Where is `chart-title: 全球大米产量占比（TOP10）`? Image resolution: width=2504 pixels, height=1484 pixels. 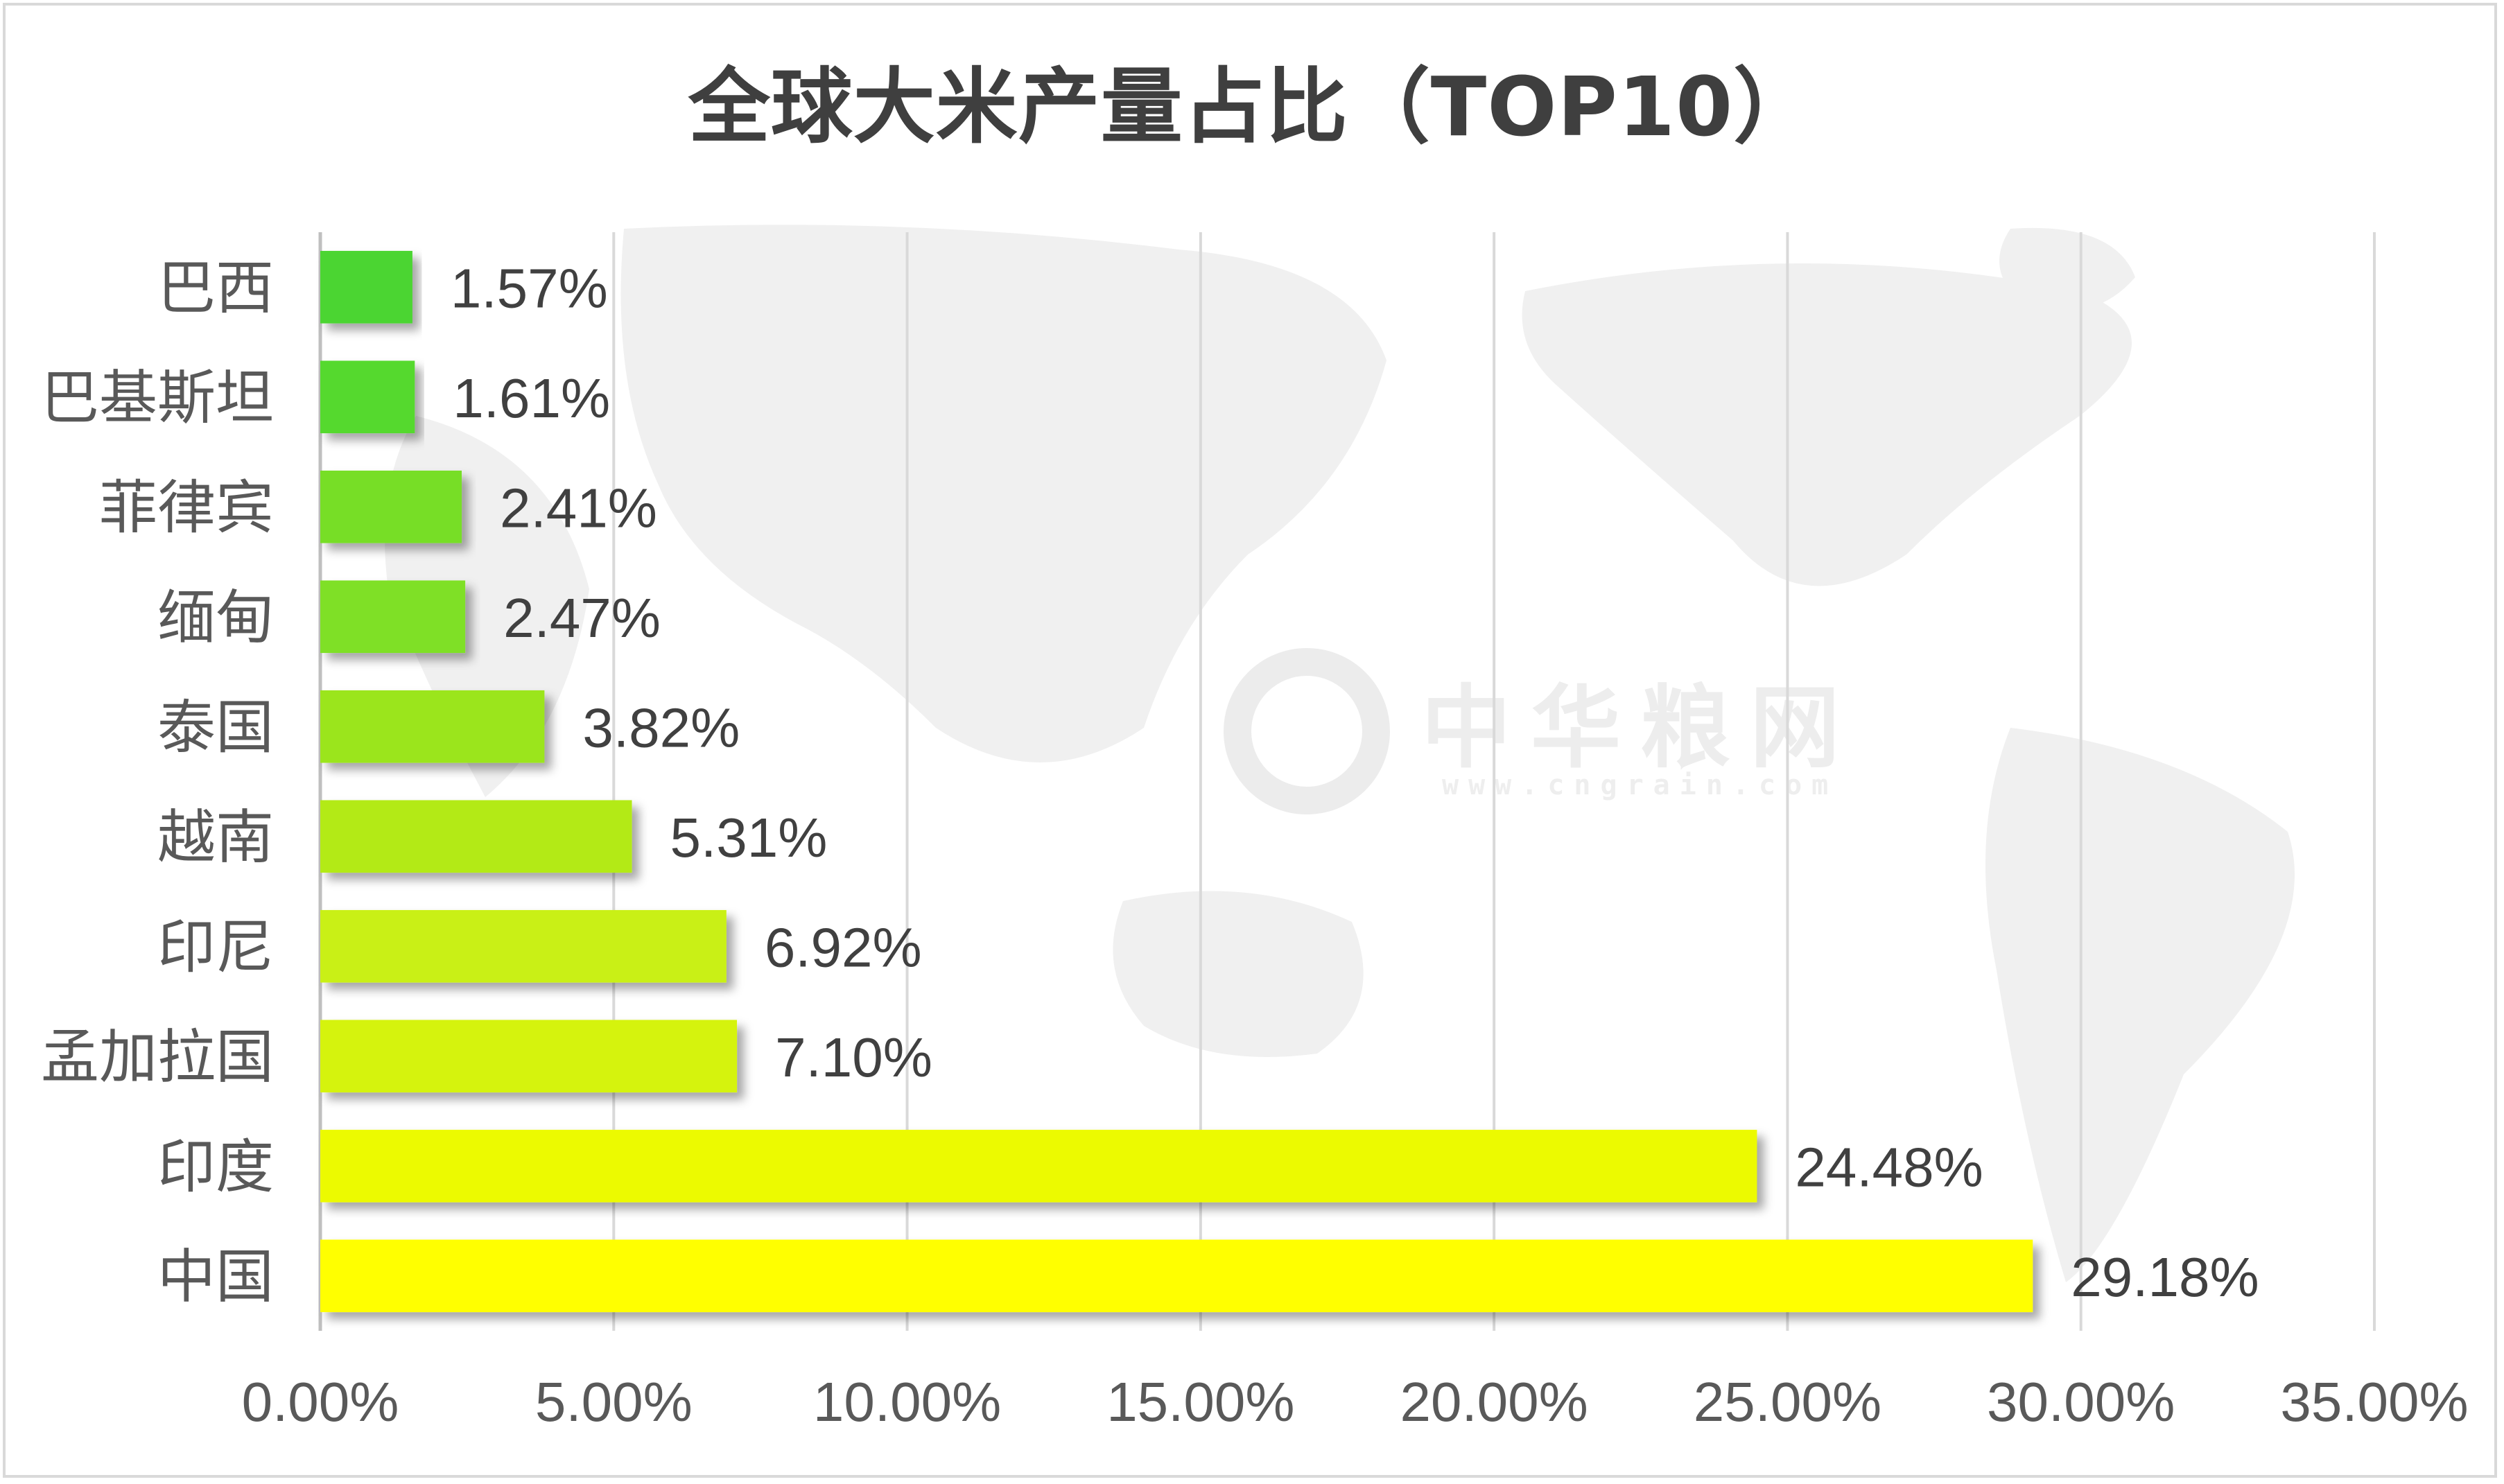 chart-title: 全球大米产量占比（TOP10） is located at coordinates (1252, 107).